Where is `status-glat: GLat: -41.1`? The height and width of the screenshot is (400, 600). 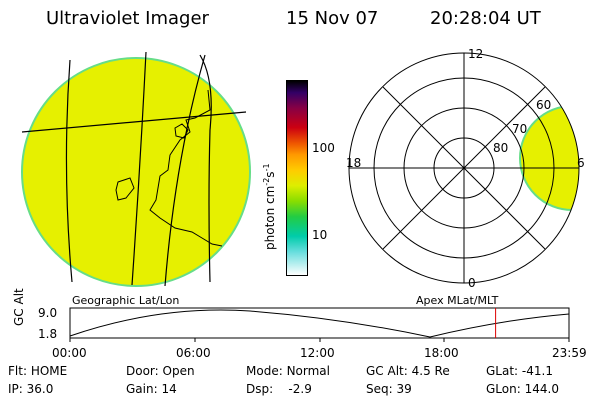
status-glat: GLat: -41.1 is located at coordinates (519, 371).